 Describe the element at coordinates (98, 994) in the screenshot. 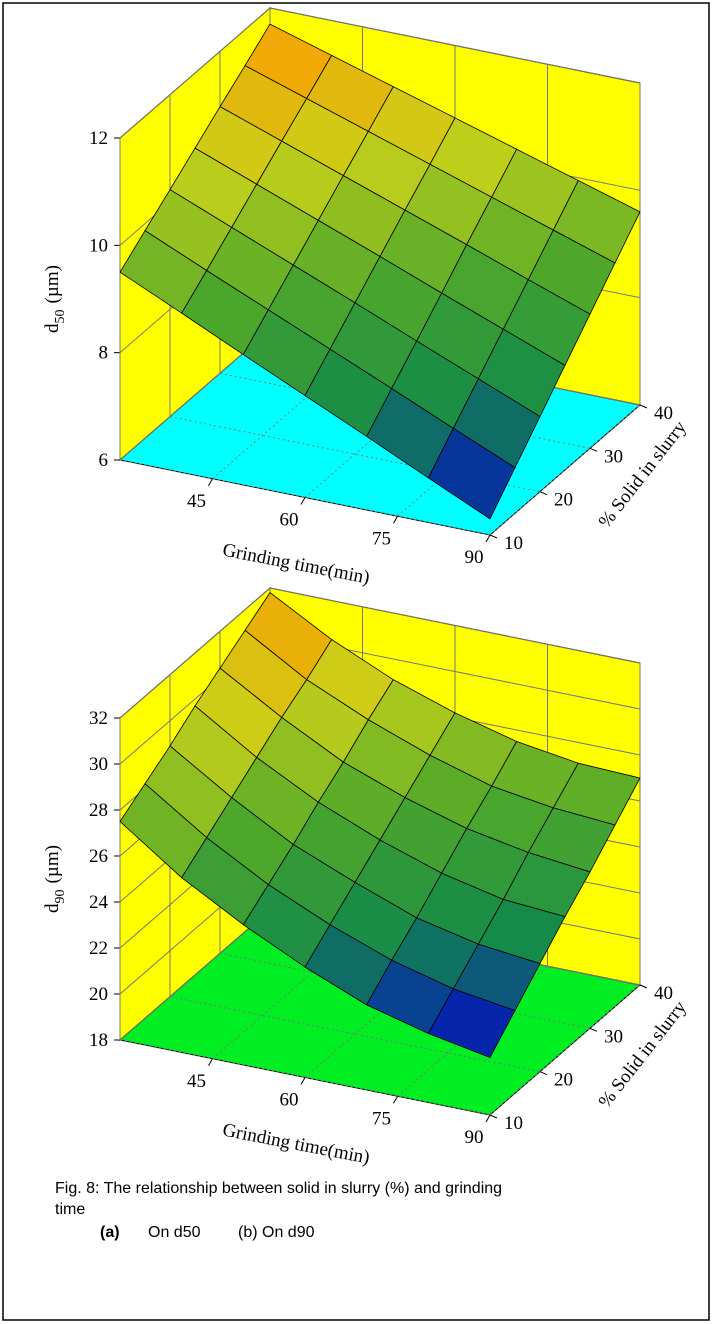

I see `z-tick-label: 20` at that location.